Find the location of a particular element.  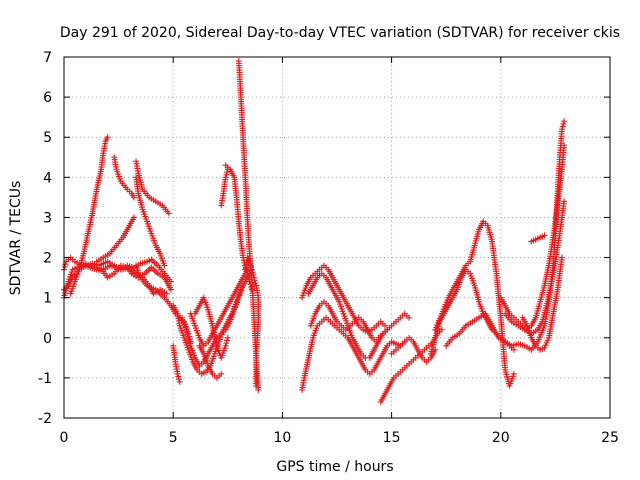

y-tick-label: 0 is located at coordinates (47, 339).